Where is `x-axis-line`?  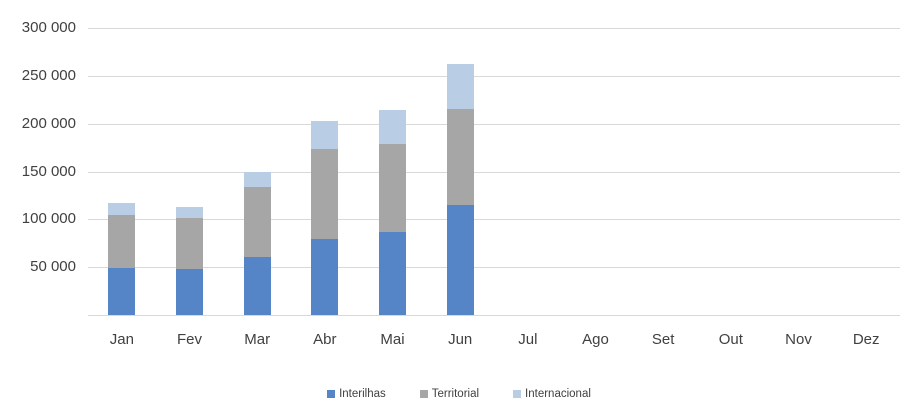
x-axis-line is located at coordinates (494, 315).